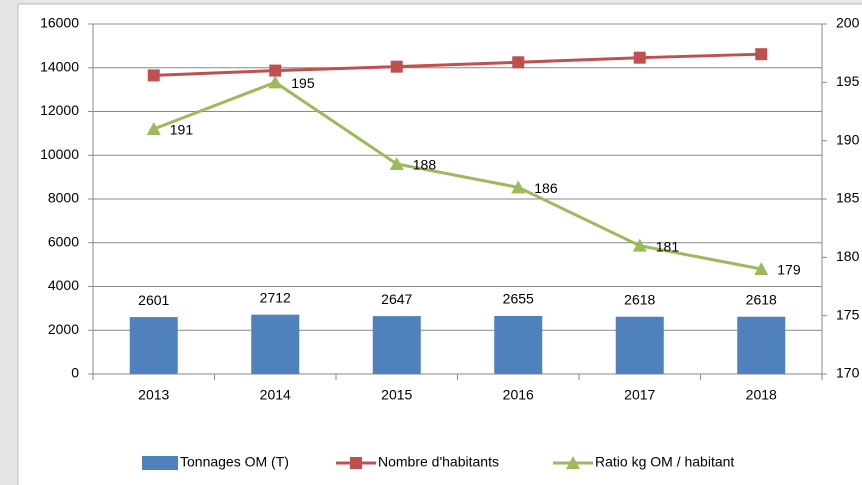  Describe the element at coordinates (59, 23) in the screenshot. I see `y-tick-label: 16000` at that location.